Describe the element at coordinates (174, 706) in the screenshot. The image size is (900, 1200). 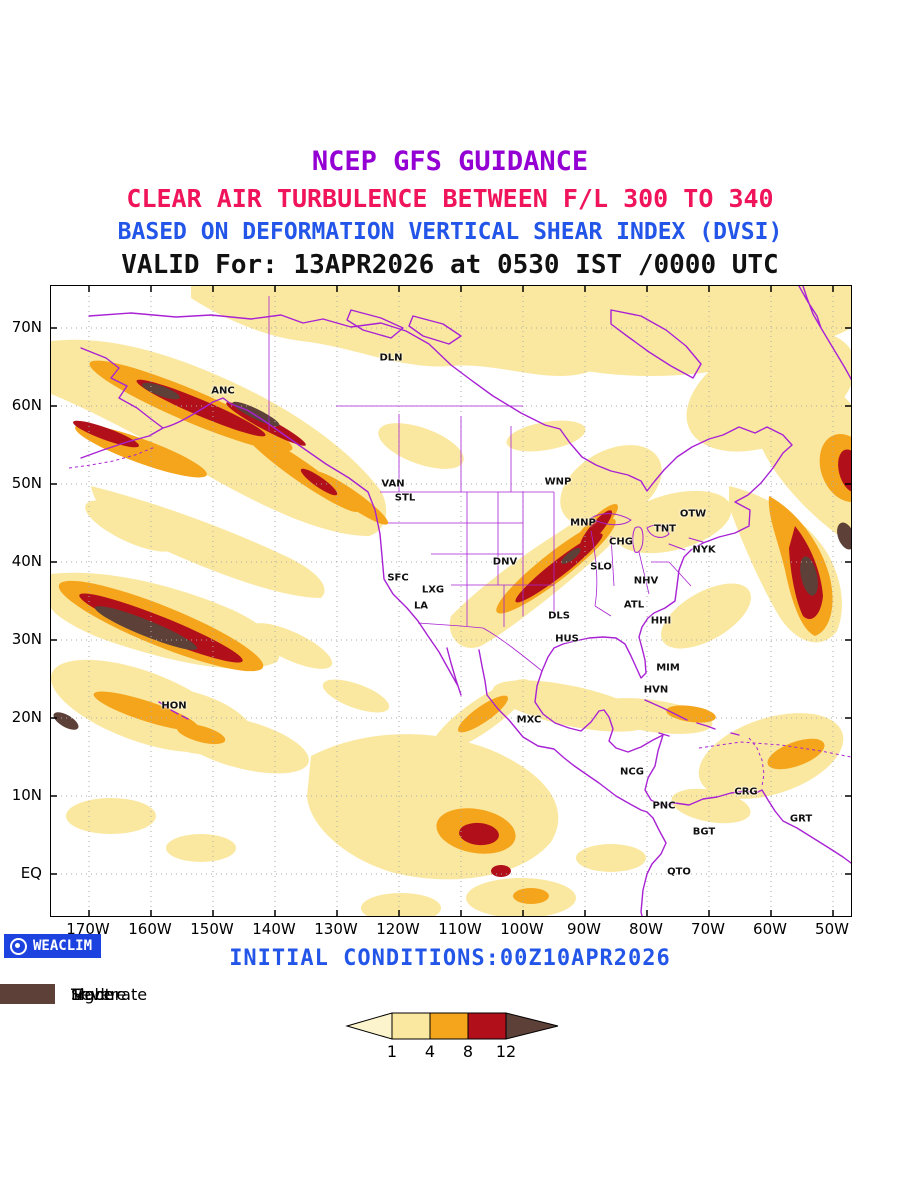
I see `station-label-hon: HON` at that location.